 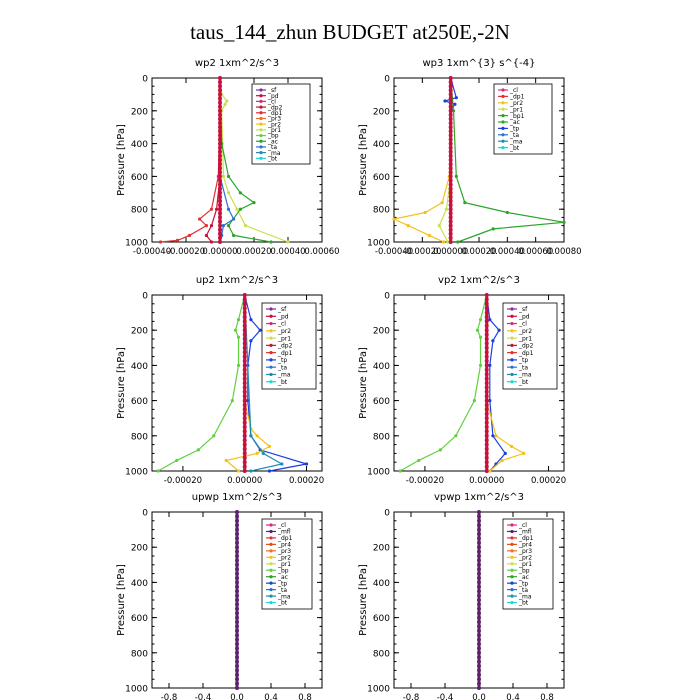 What do you see at coordinates (517, 97) in the screenshot?
I see `legend-label: _dp1` at bounding box center [517, 97].